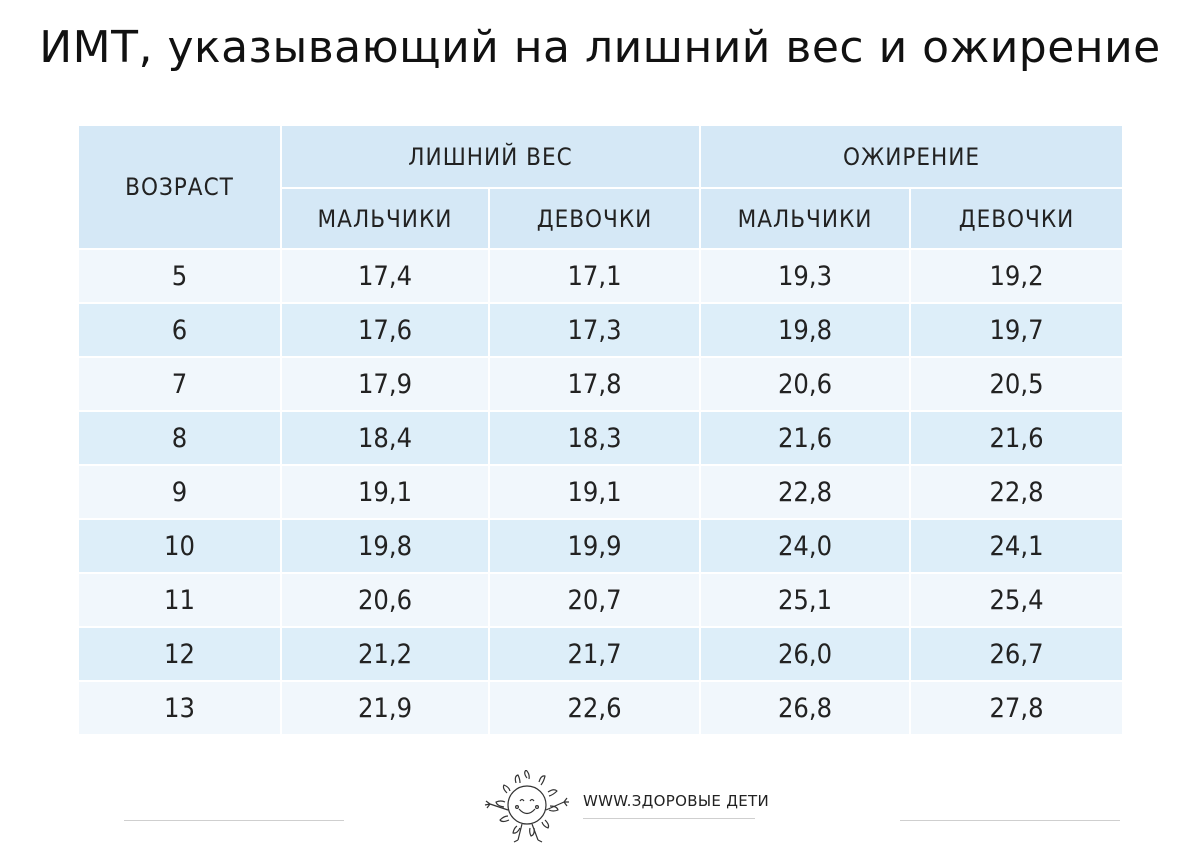  I want to click on table-row: 6 17,6 17,3 19,8 19,7, so click(601, 331).